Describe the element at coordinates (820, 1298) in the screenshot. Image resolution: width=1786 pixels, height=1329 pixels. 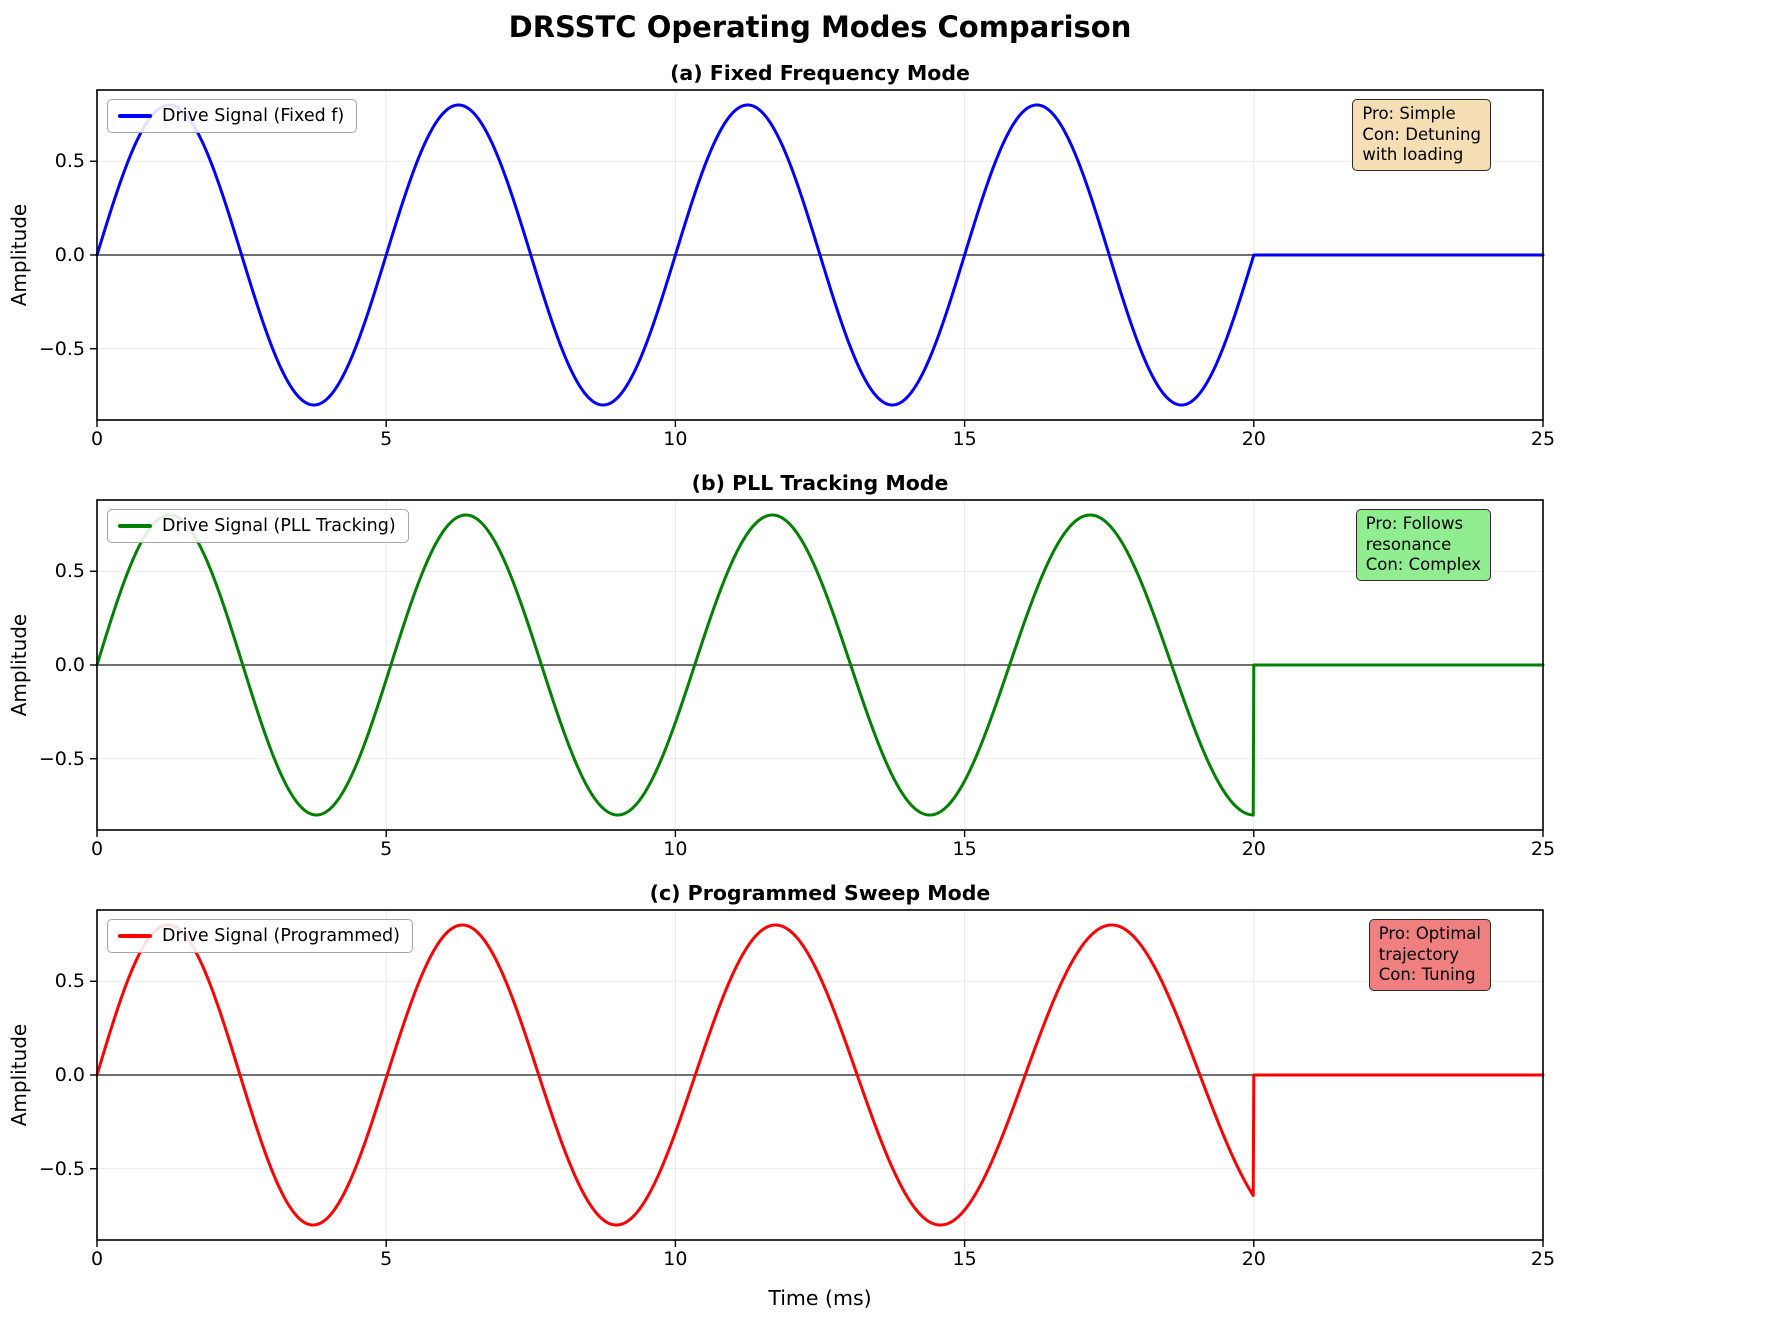
I see `x-axis-label: Time (ms)` at that location.